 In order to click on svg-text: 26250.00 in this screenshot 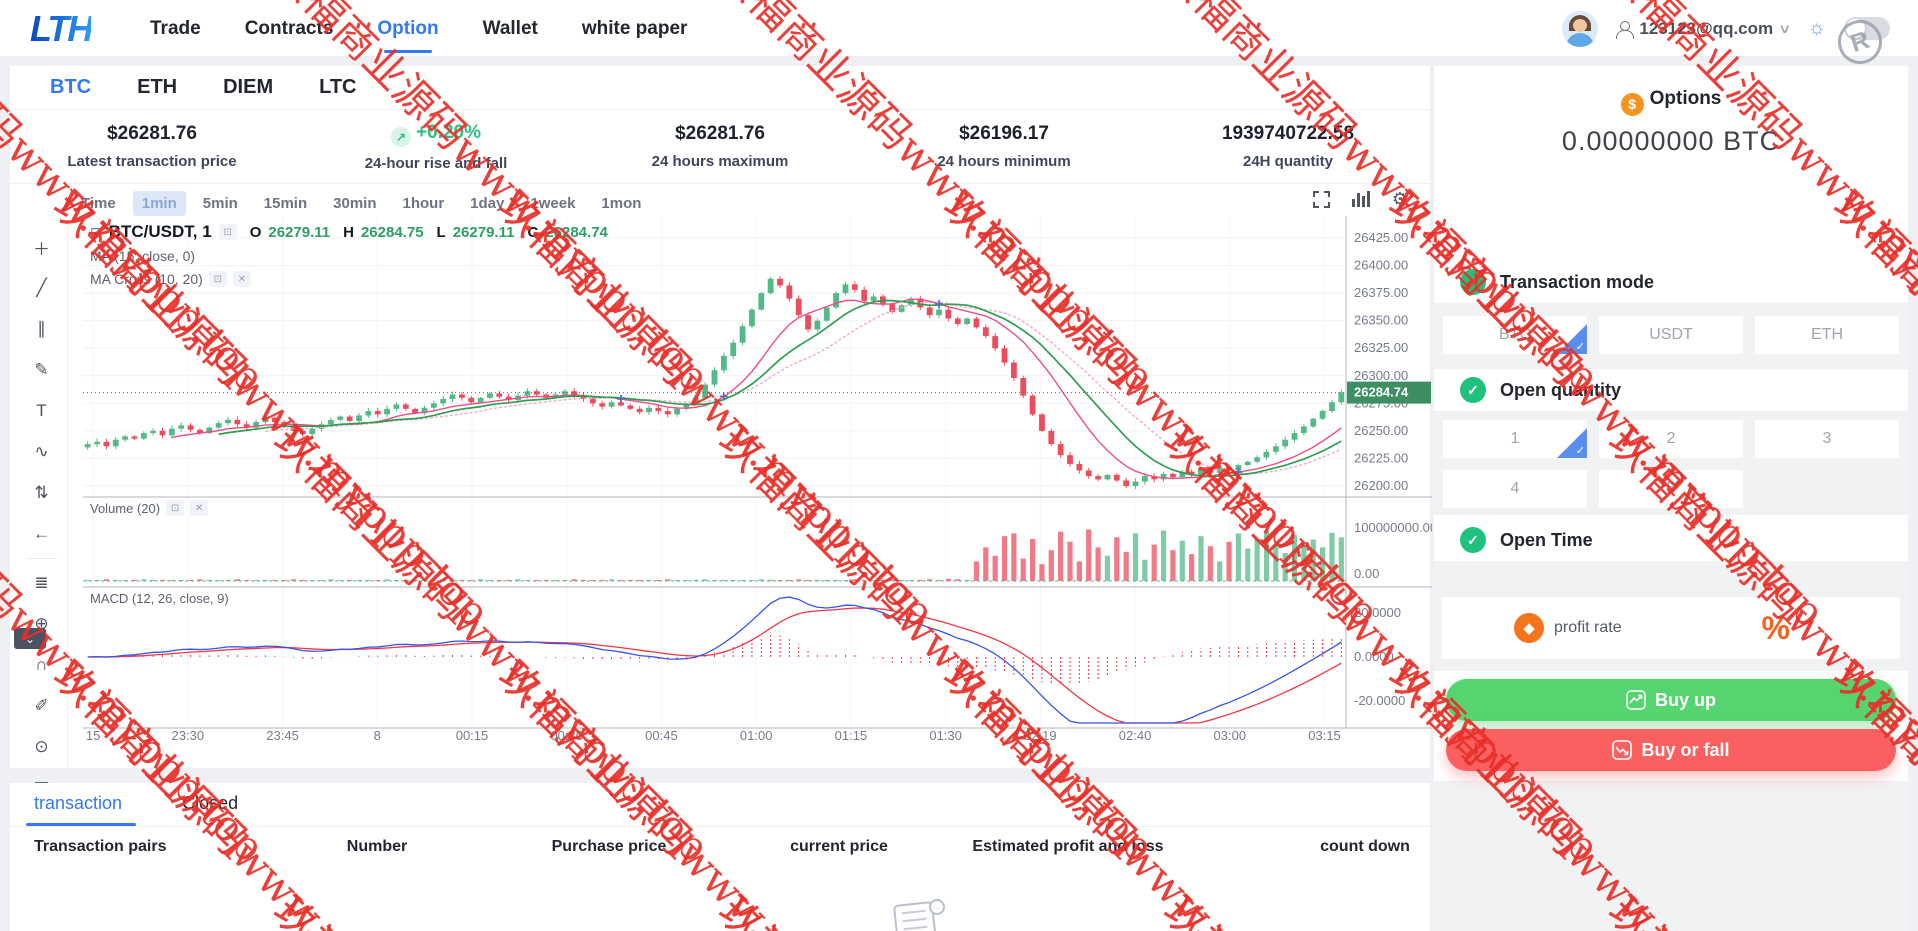, I will do `click(1381, 430)`.